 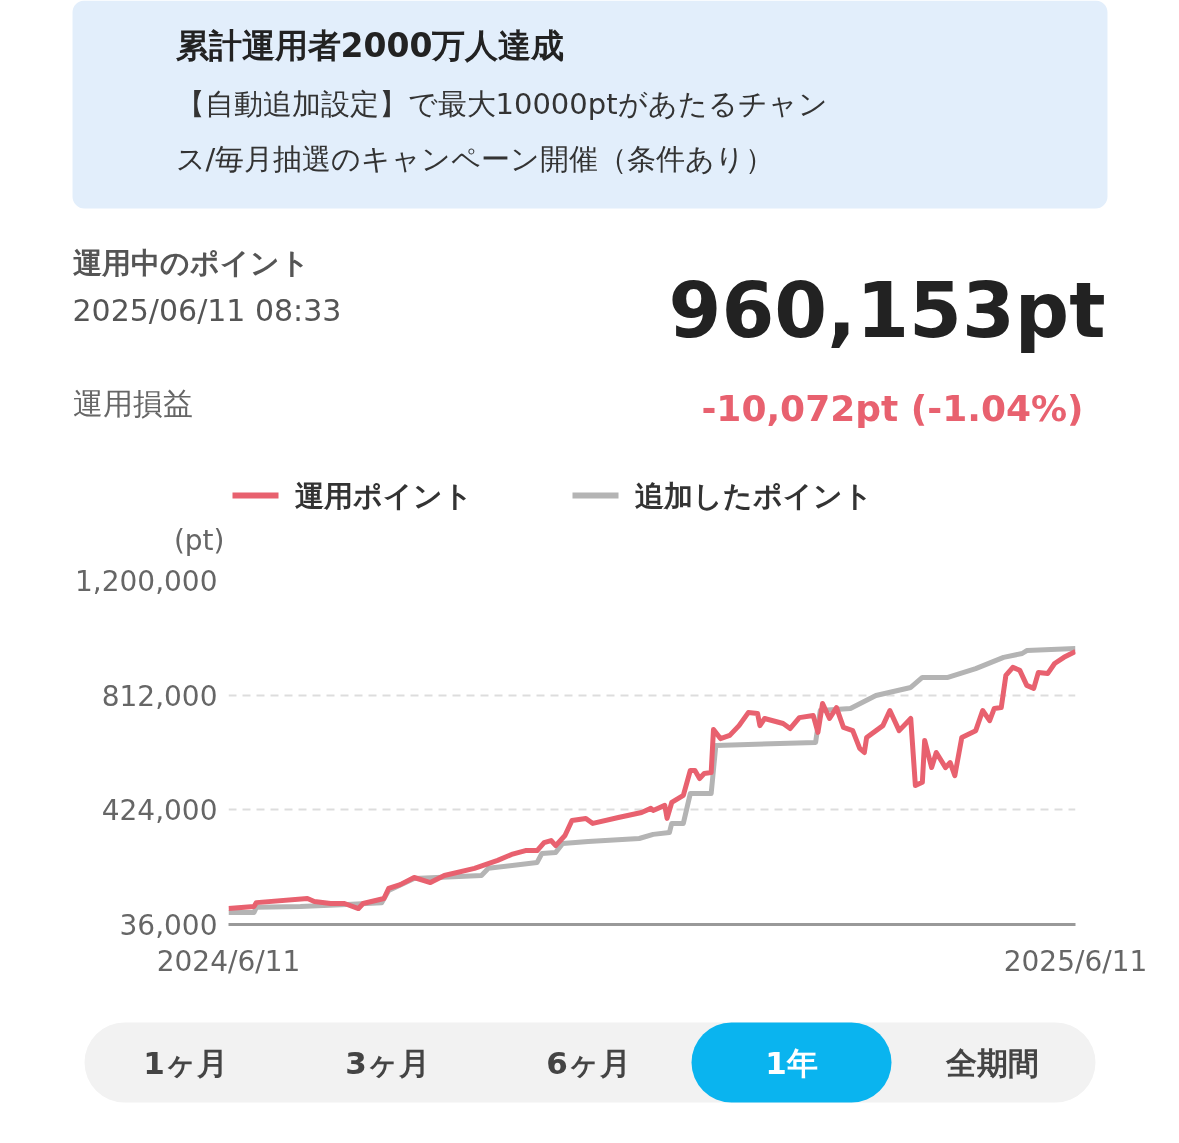 I want to click on chart-subtitle: 2025/06/11 08:33, so click(x=207, y=310).